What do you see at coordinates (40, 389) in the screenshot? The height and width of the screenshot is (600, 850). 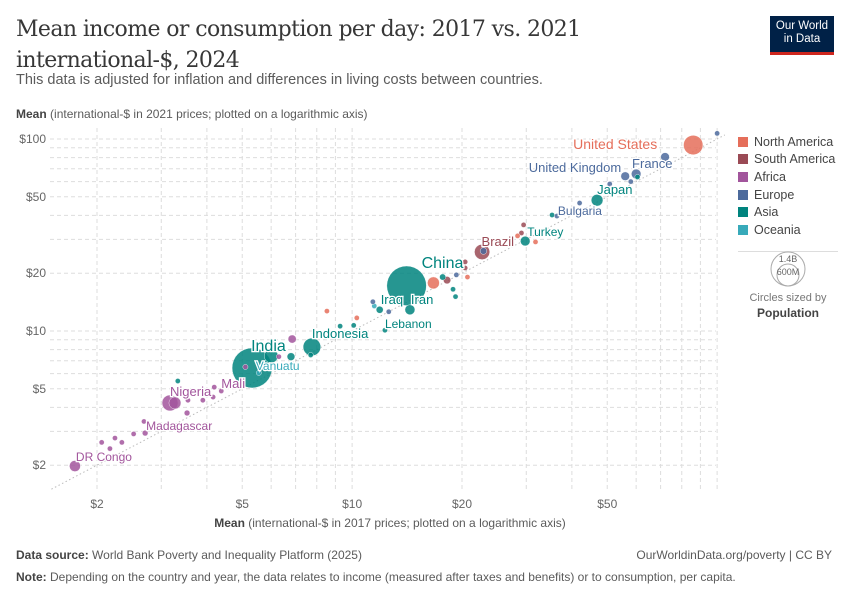 I see `y-tick-label: $5` at bounding box center [40, 389].